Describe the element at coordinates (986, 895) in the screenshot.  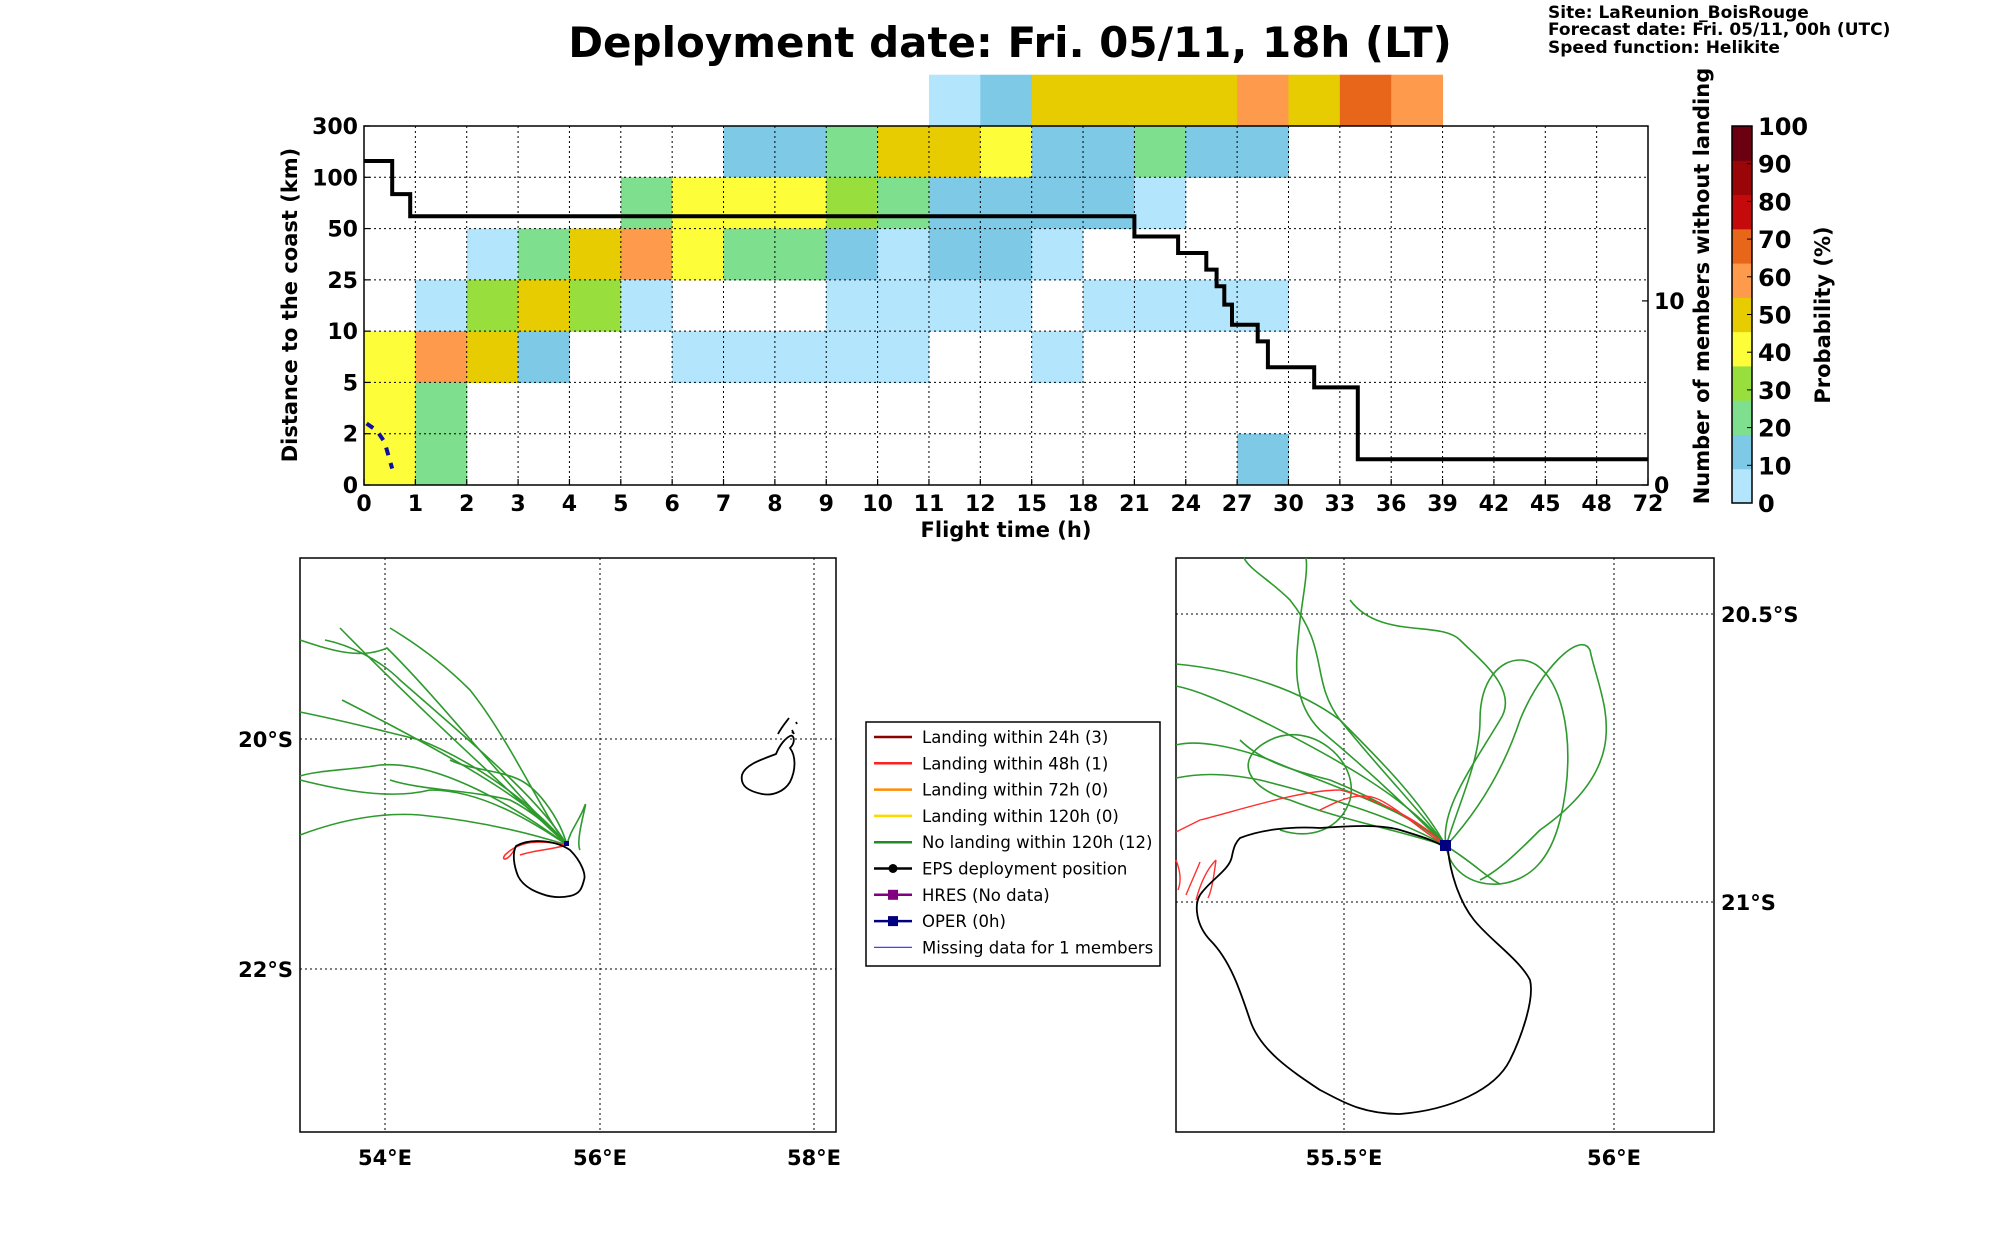
I see `legend-label: HRES (No data)` at that location.